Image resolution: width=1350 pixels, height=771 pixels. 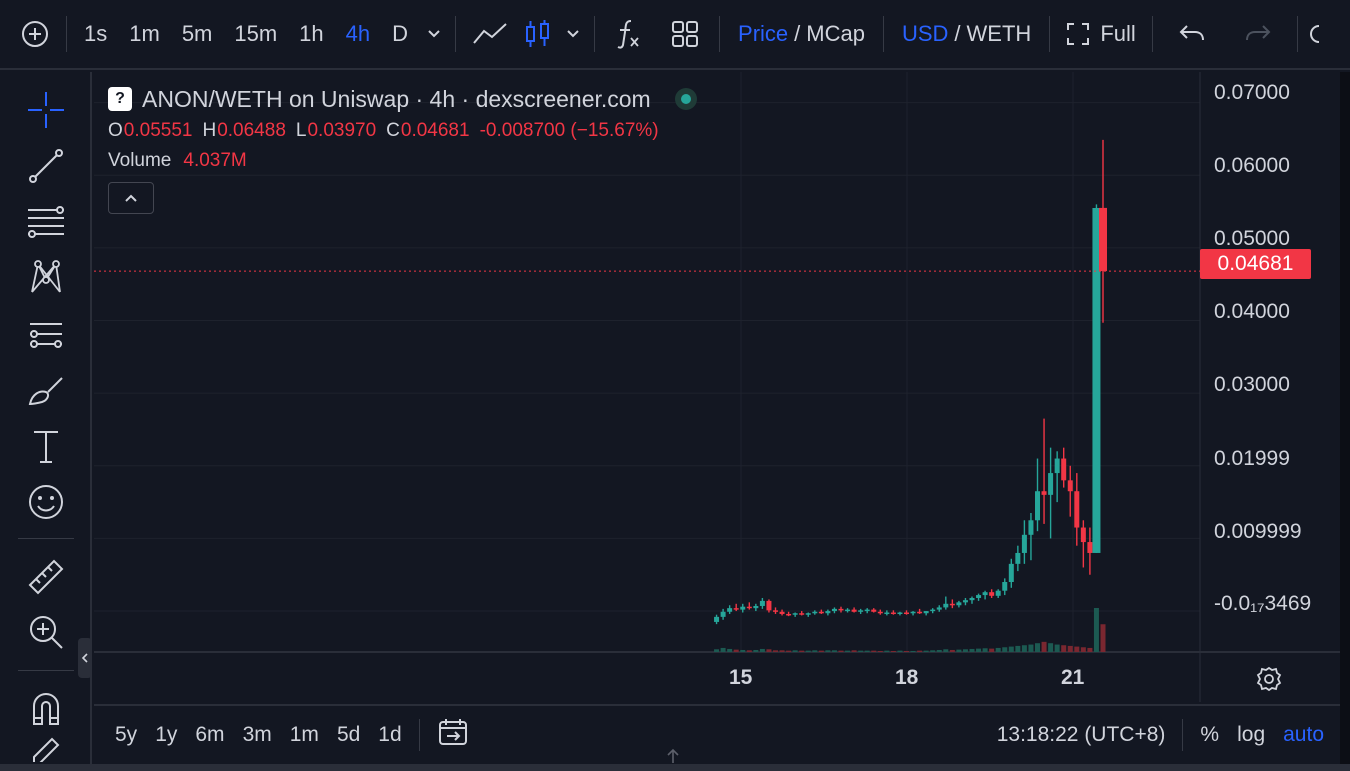 What do you see at coordinates (801, 34) in the screenshot?
I see `price-mcap-toggle: Price / MCap` at bounding box center [801, 34].